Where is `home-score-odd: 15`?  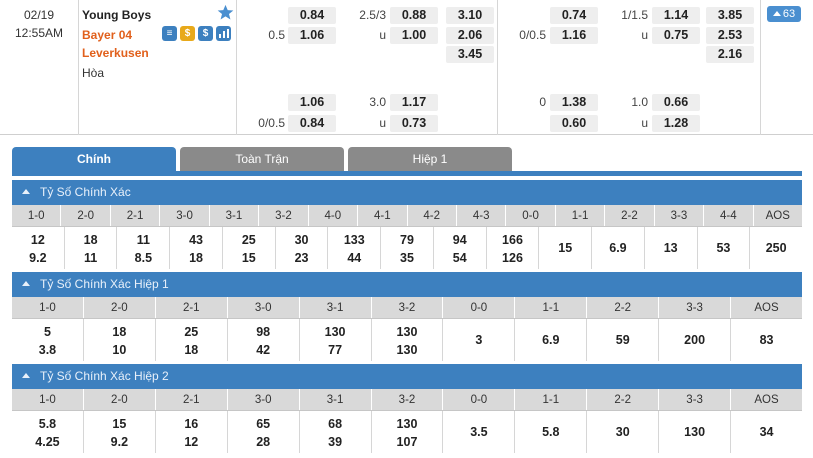
home-score-odd: 15 is located at coordinates (119, 424).